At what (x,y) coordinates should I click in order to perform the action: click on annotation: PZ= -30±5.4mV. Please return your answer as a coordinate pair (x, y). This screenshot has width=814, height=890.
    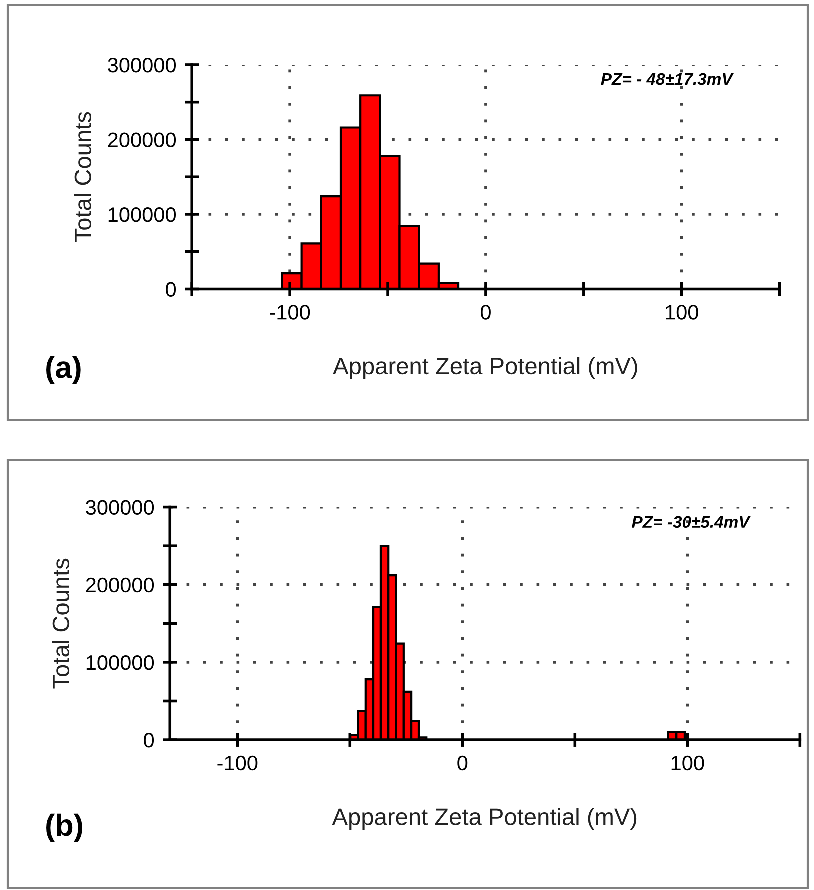
    Looking at the image, I should click on (691, 522).